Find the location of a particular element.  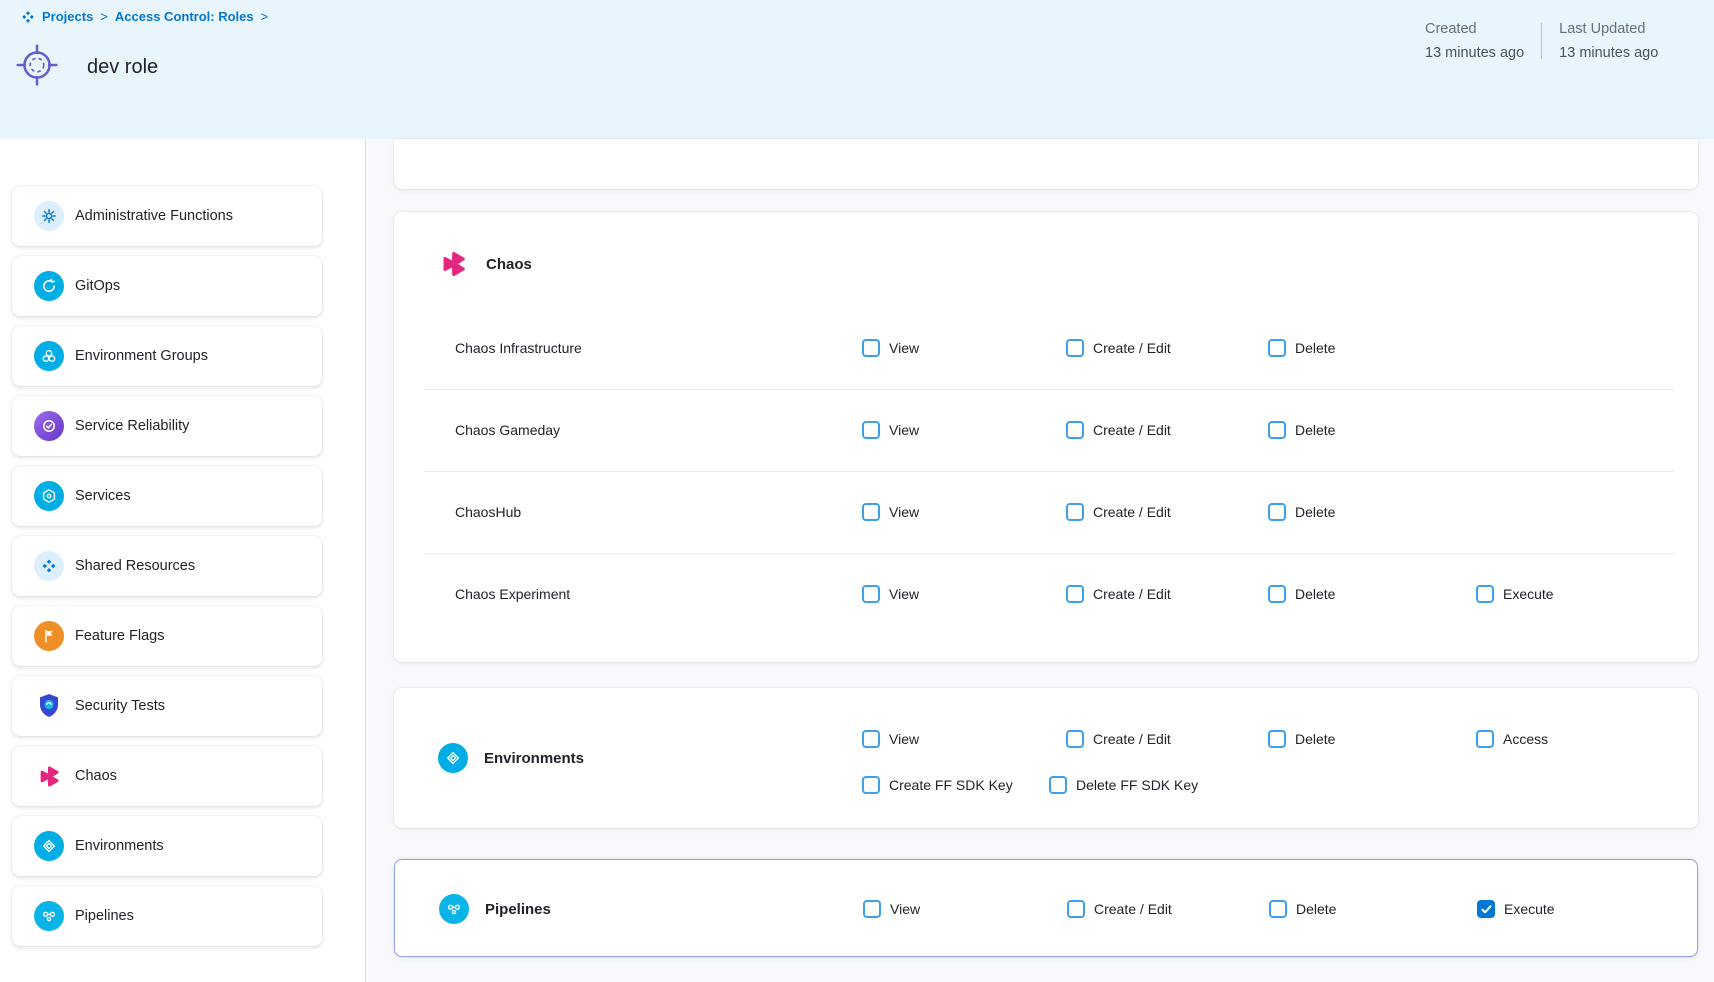

section-title-pipelines: Pipelines is located at coordinates (518, 909).